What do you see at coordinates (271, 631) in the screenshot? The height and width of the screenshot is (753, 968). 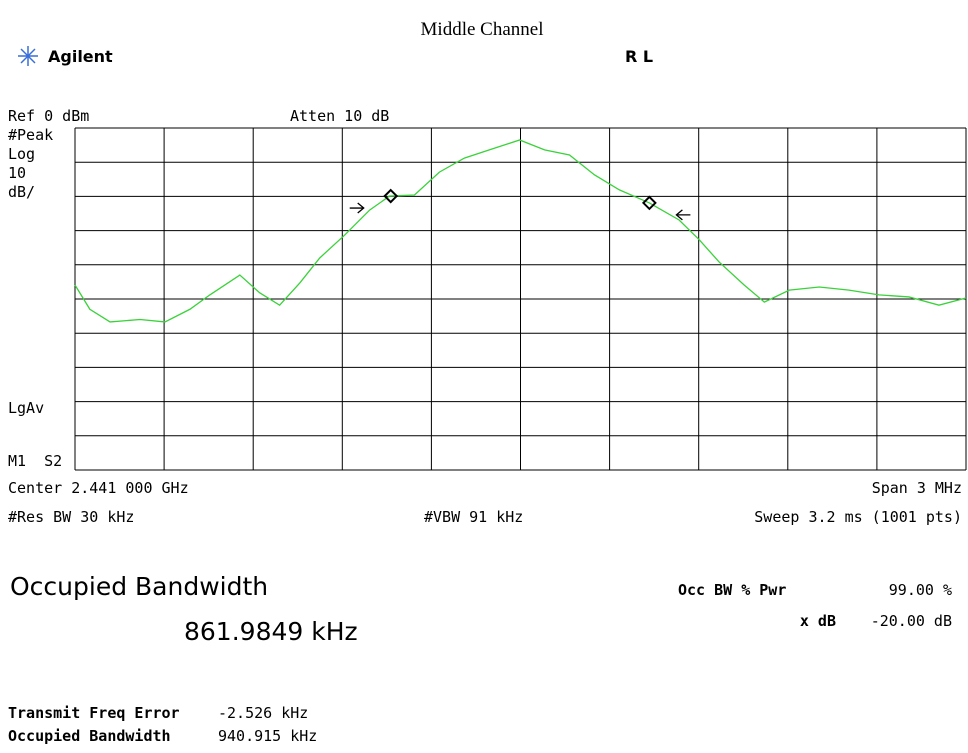 I see `result-value: 861.9849 kHz` at bounding box center [271, 631].